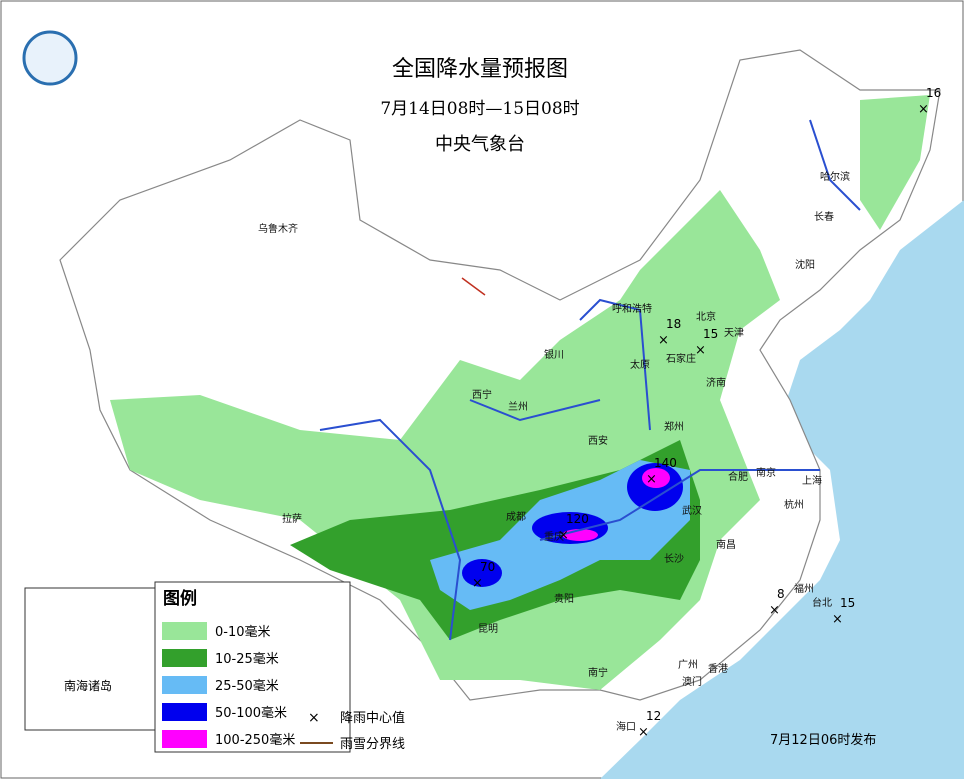 Image resolution: width=964 pixels, height=779 pixels. I want to click on city-label: 武汉, so click(692, 510).